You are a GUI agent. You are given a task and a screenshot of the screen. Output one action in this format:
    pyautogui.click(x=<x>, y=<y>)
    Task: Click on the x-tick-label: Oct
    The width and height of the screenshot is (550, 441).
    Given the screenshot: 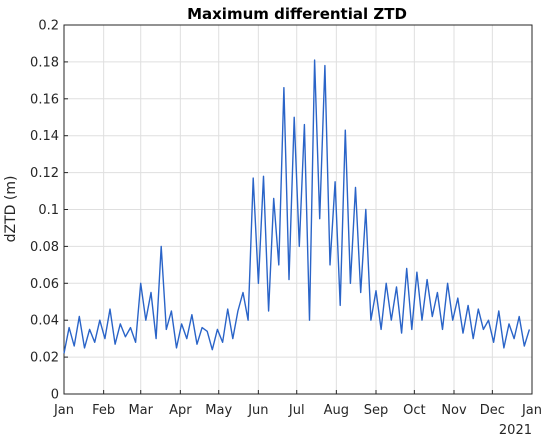 What is the action you would take?
    pyautogui.click(x=414, y=410)
    